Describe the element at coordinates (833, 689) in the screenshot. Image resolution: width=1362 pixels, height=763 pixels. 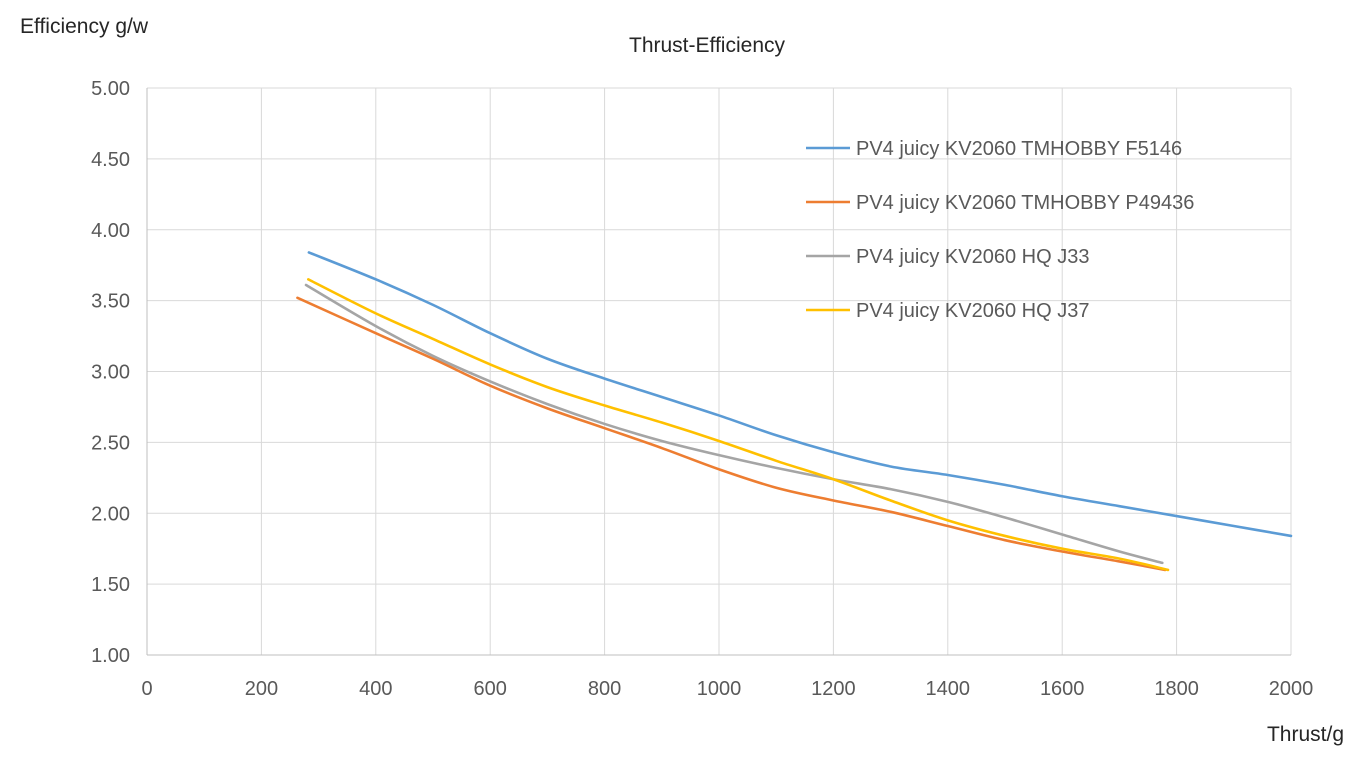
I see `x-tick-label: 1200` at that location.